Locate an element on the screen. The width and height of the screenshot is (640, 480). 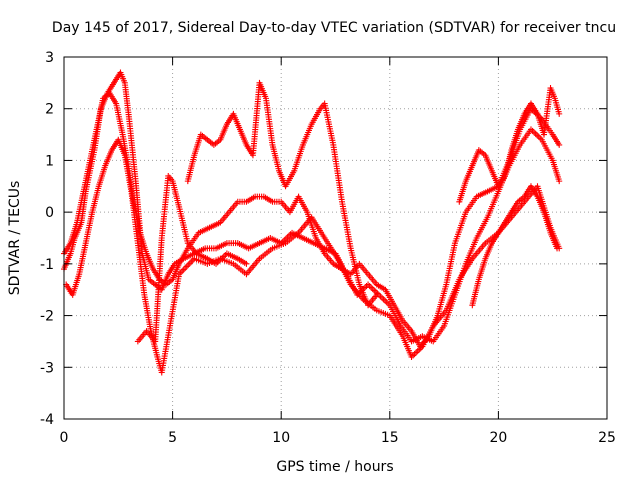
y-tick-label: 3 is located at coordinates (49, 58).